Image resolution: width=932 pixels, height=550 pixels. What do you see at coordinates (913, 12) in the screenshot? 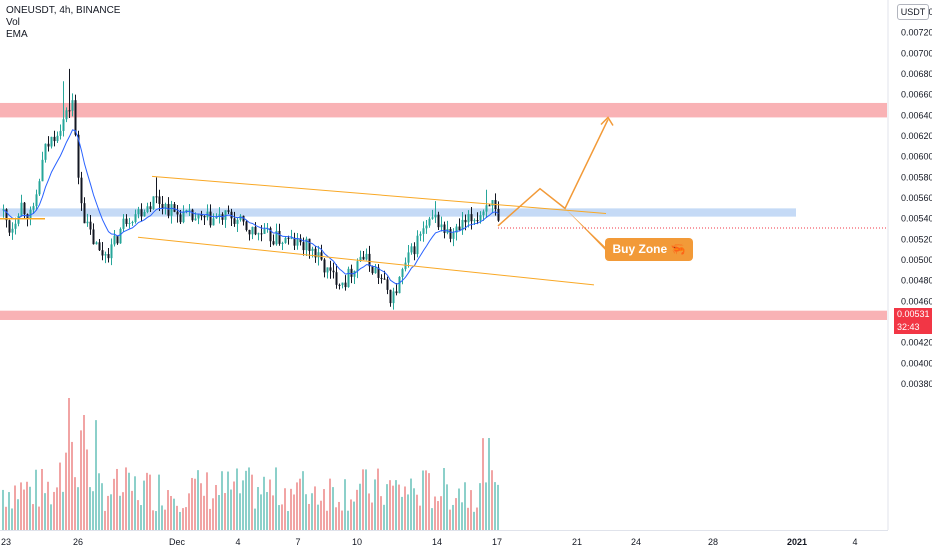
I see `currency-button: USDT` at bounding box center [913, 12].